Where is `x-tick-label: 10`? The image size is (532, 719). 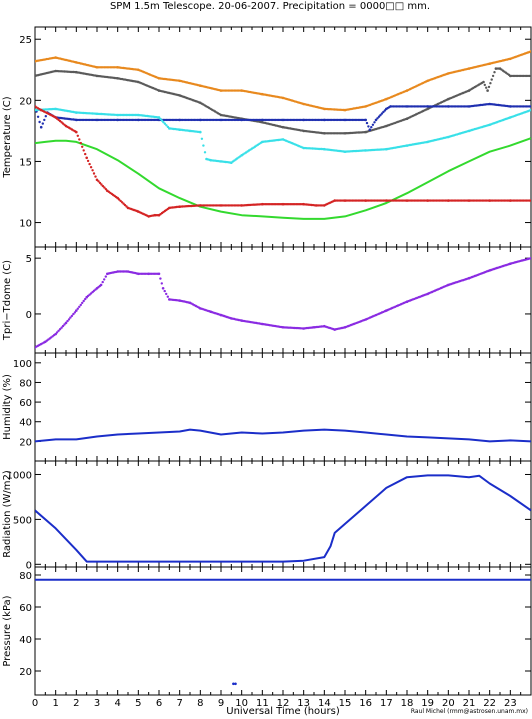
x-tick-label: 10 is located at coordinates (241, 703).